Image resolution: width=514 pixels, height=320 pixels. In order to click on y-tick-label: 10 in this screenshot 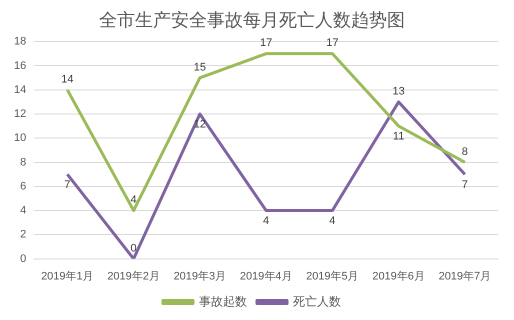, I will do `click(20, 138)`.